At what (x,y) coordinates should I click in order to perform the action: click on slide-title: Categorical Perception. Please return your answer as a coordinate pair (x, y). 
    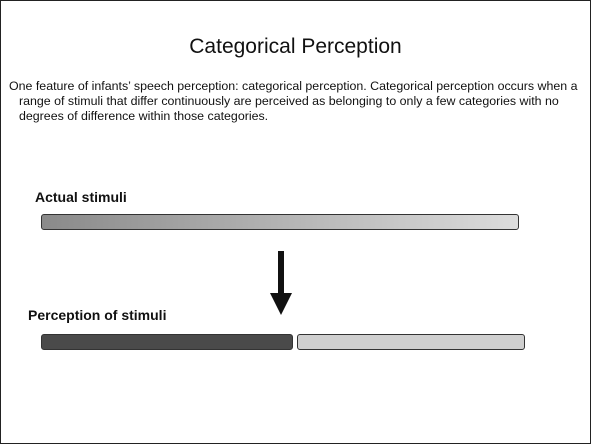
    Looking at the image, I should click on (295, 46).